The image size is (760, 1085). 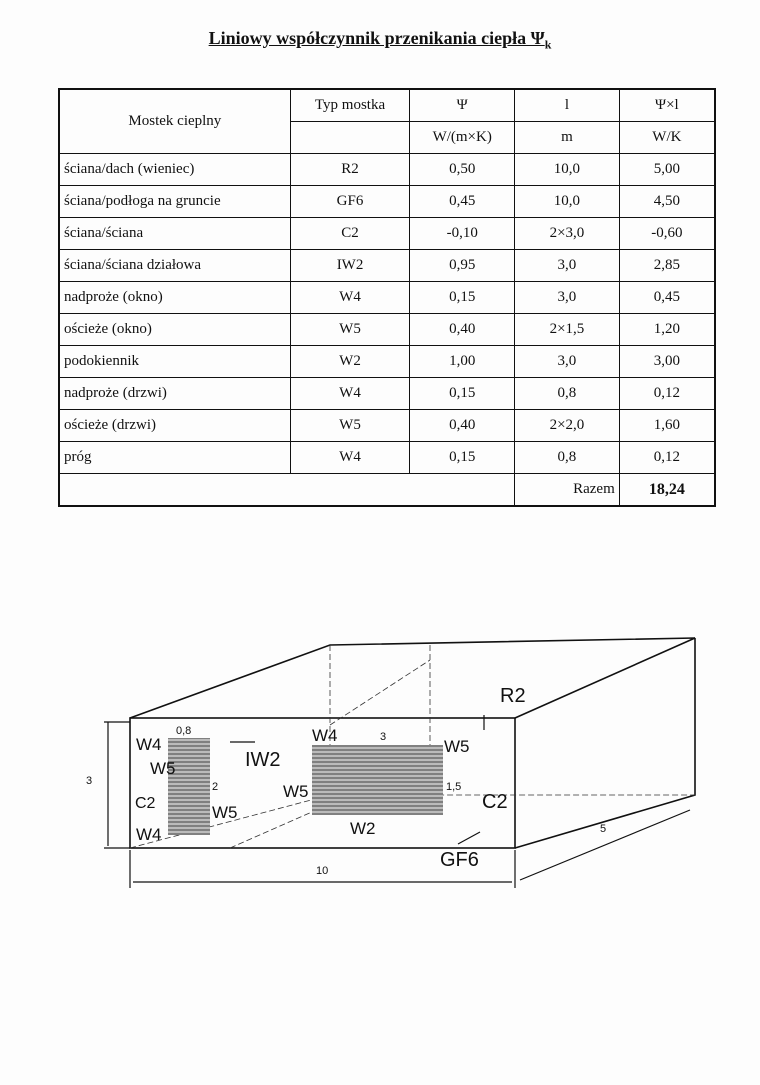 I want to click on cell-type: C2, so click(x=350, y=233).